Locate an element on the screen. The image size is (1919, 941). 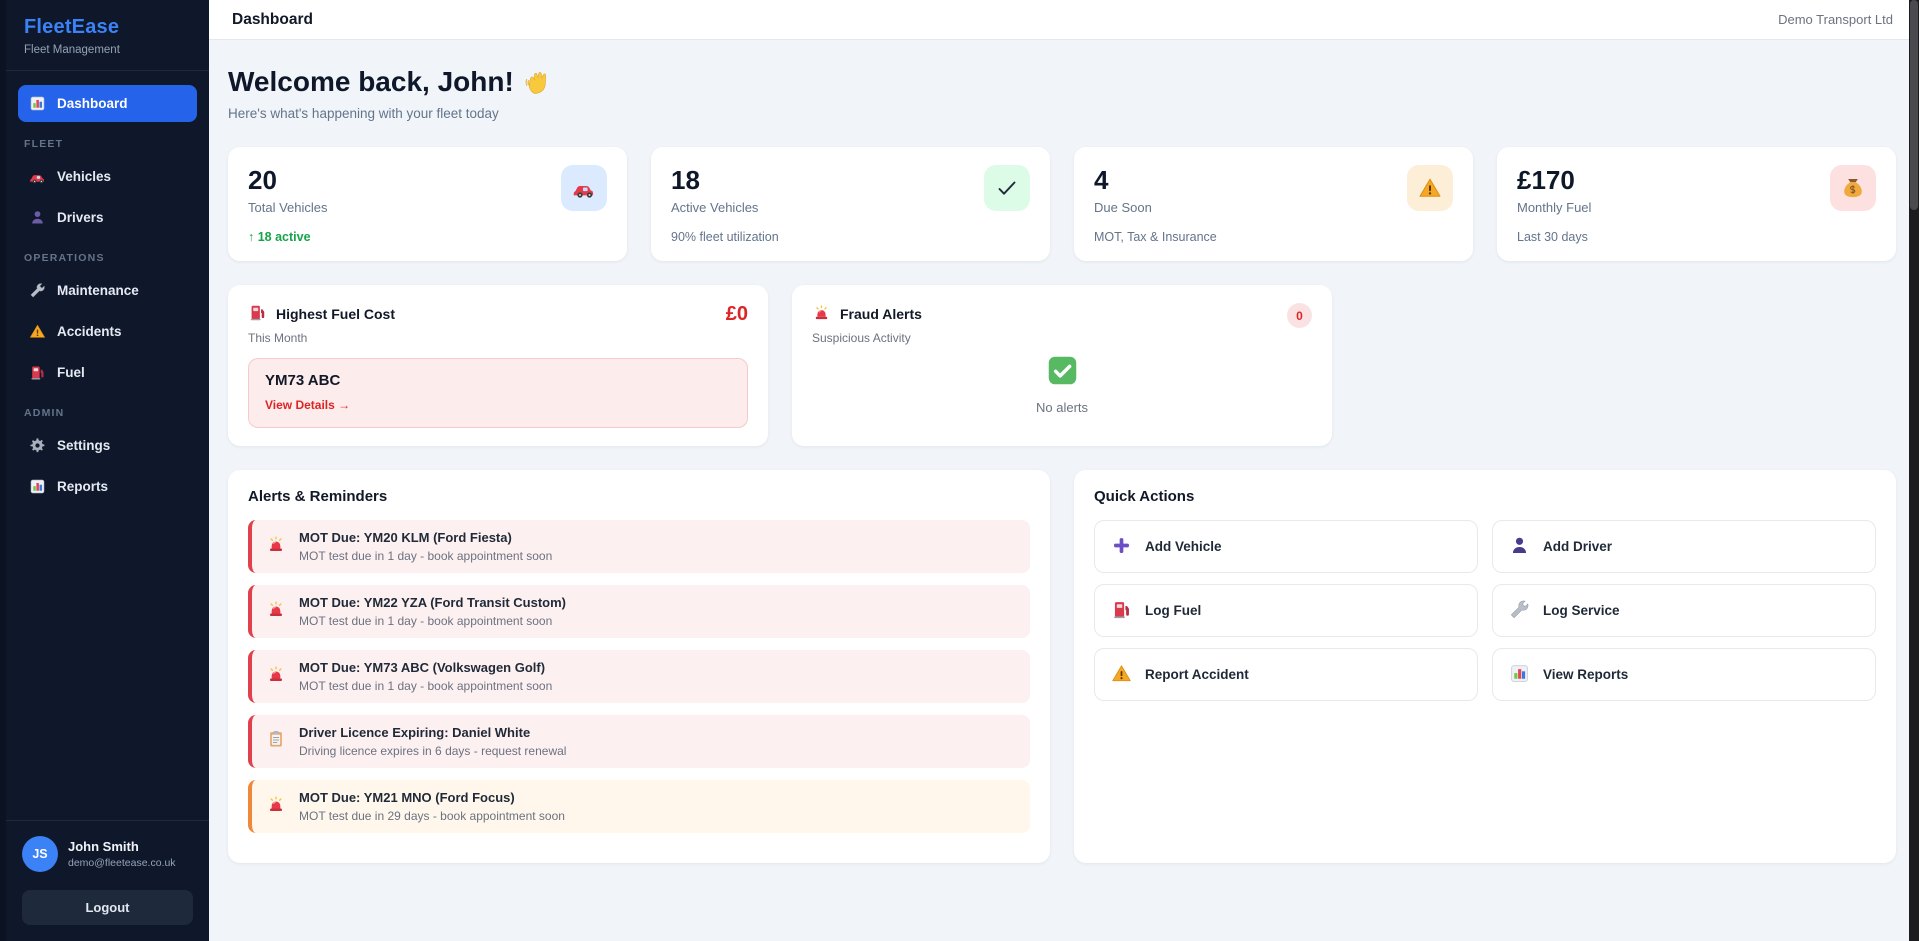
stat-value: 4 is located at coordinates (1101, 180).